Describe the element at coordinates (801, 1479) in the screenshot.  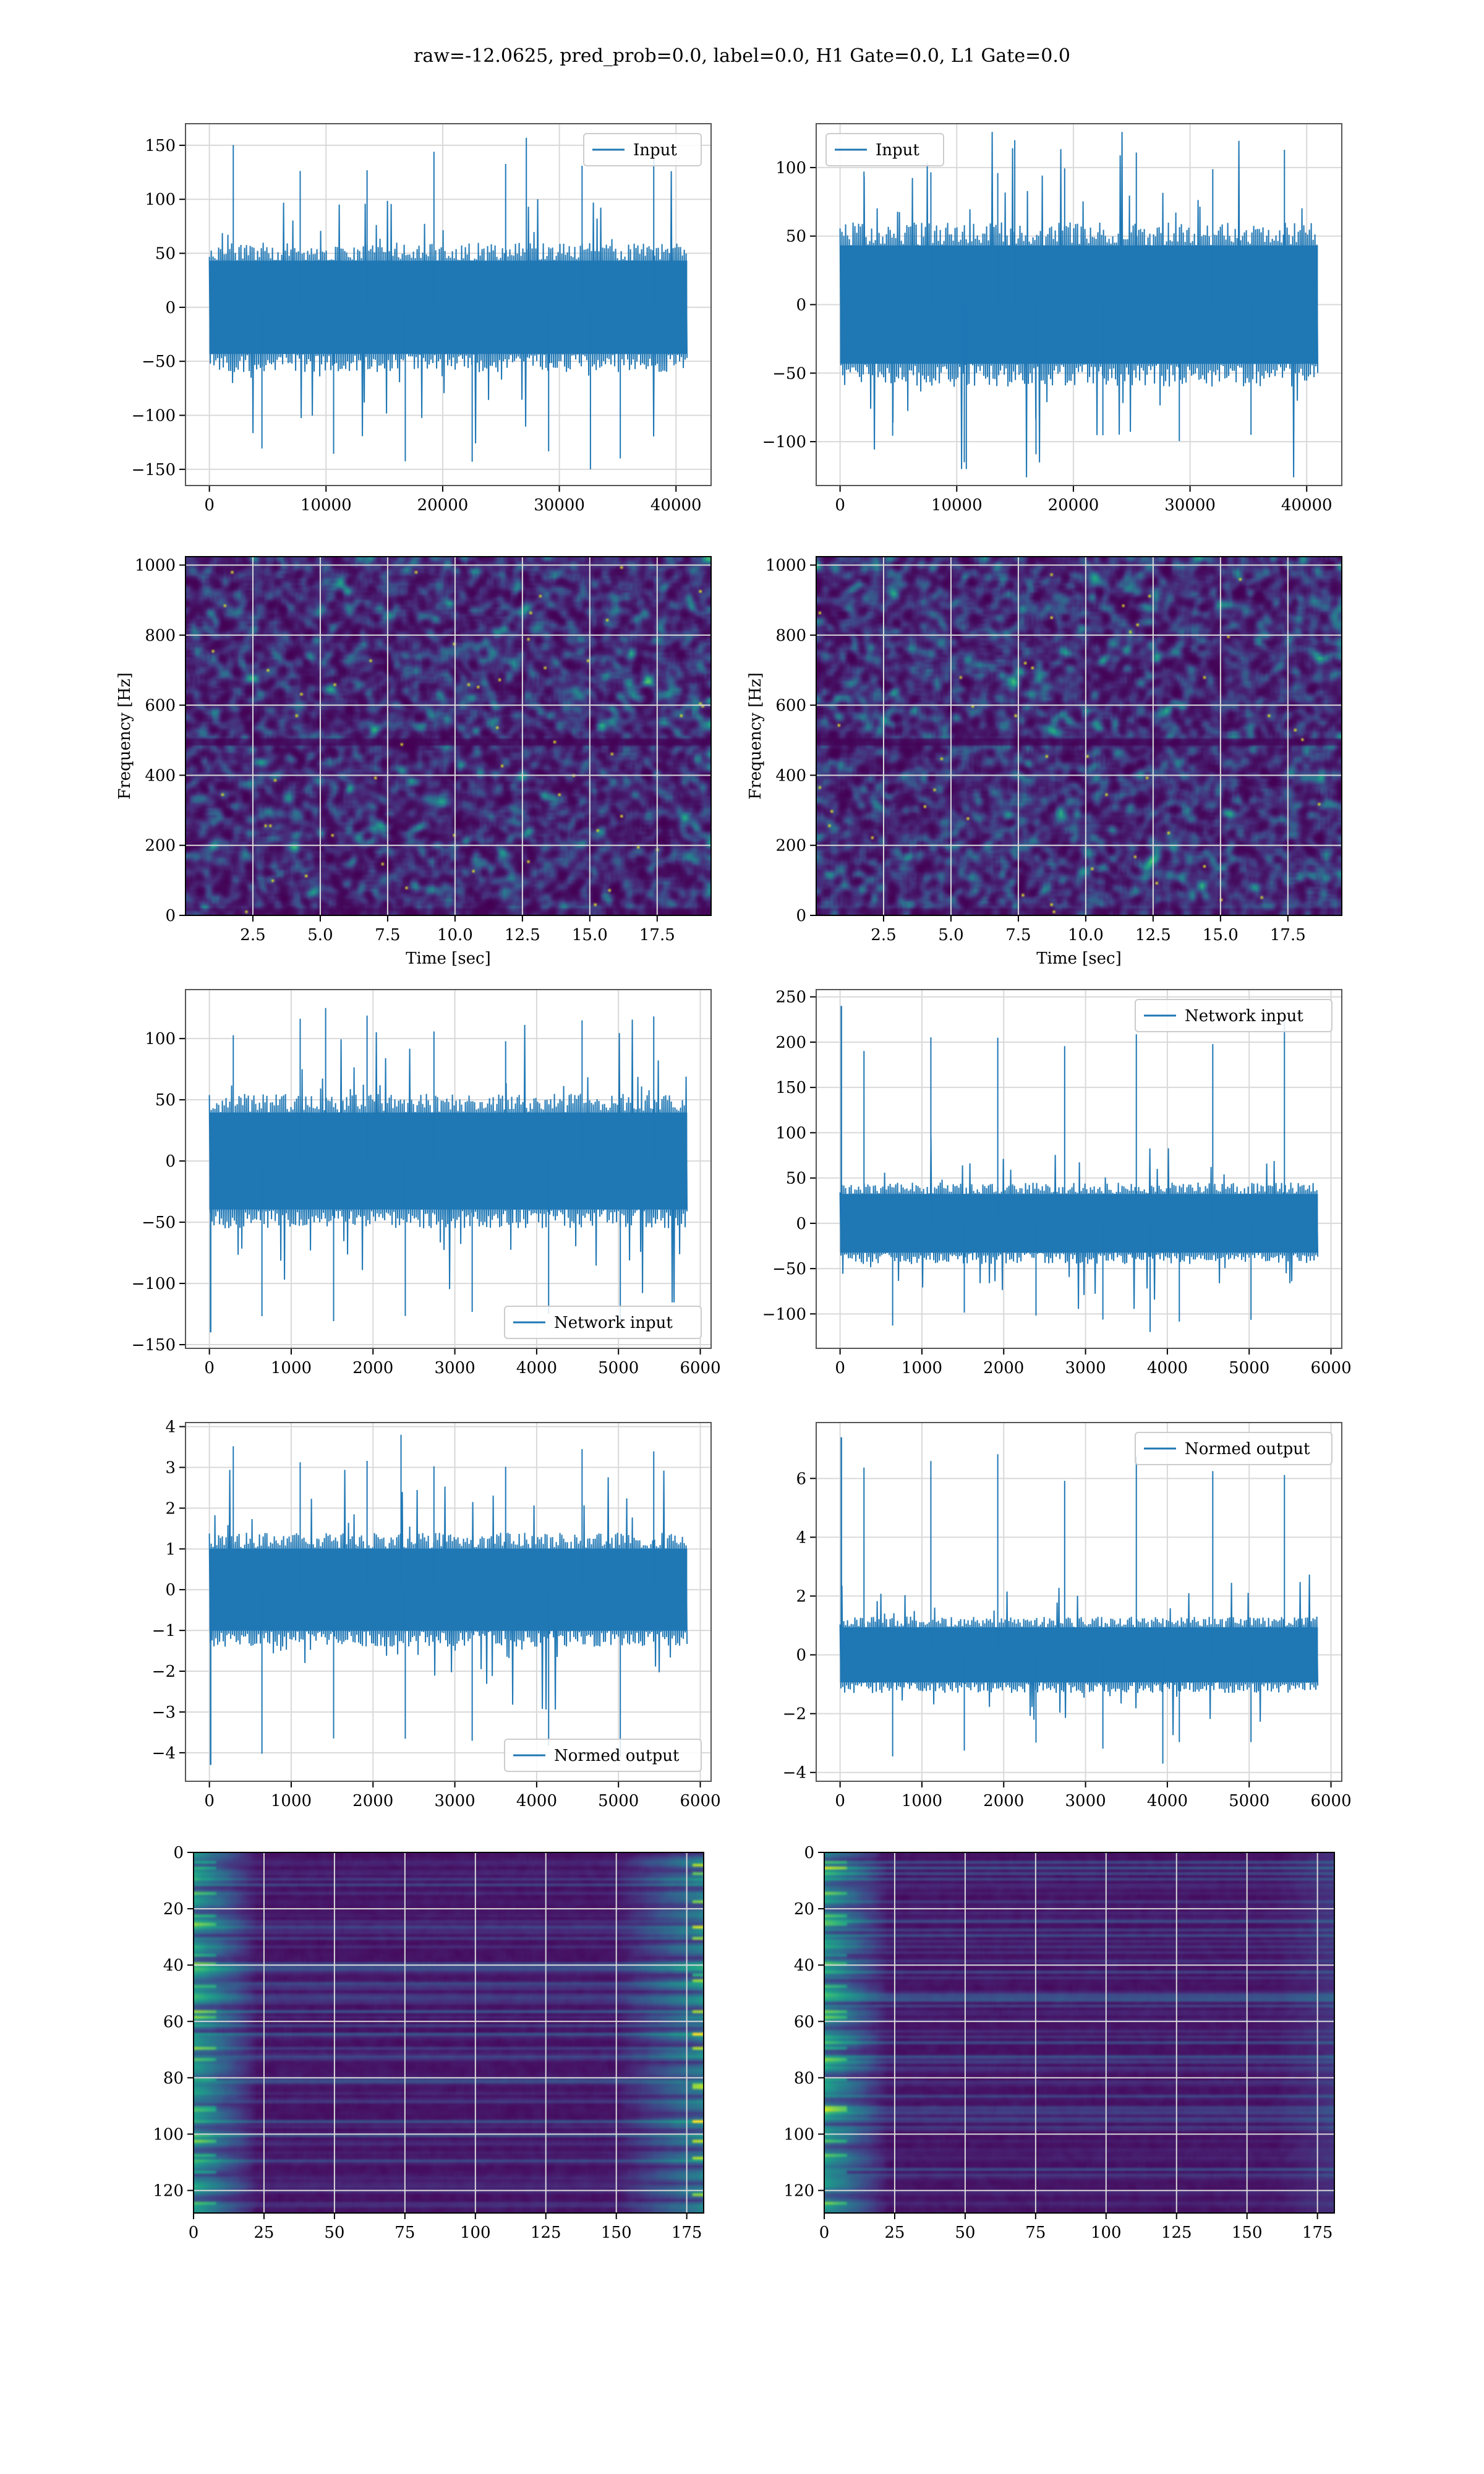
I see `y-tick-label: 6` at that location.